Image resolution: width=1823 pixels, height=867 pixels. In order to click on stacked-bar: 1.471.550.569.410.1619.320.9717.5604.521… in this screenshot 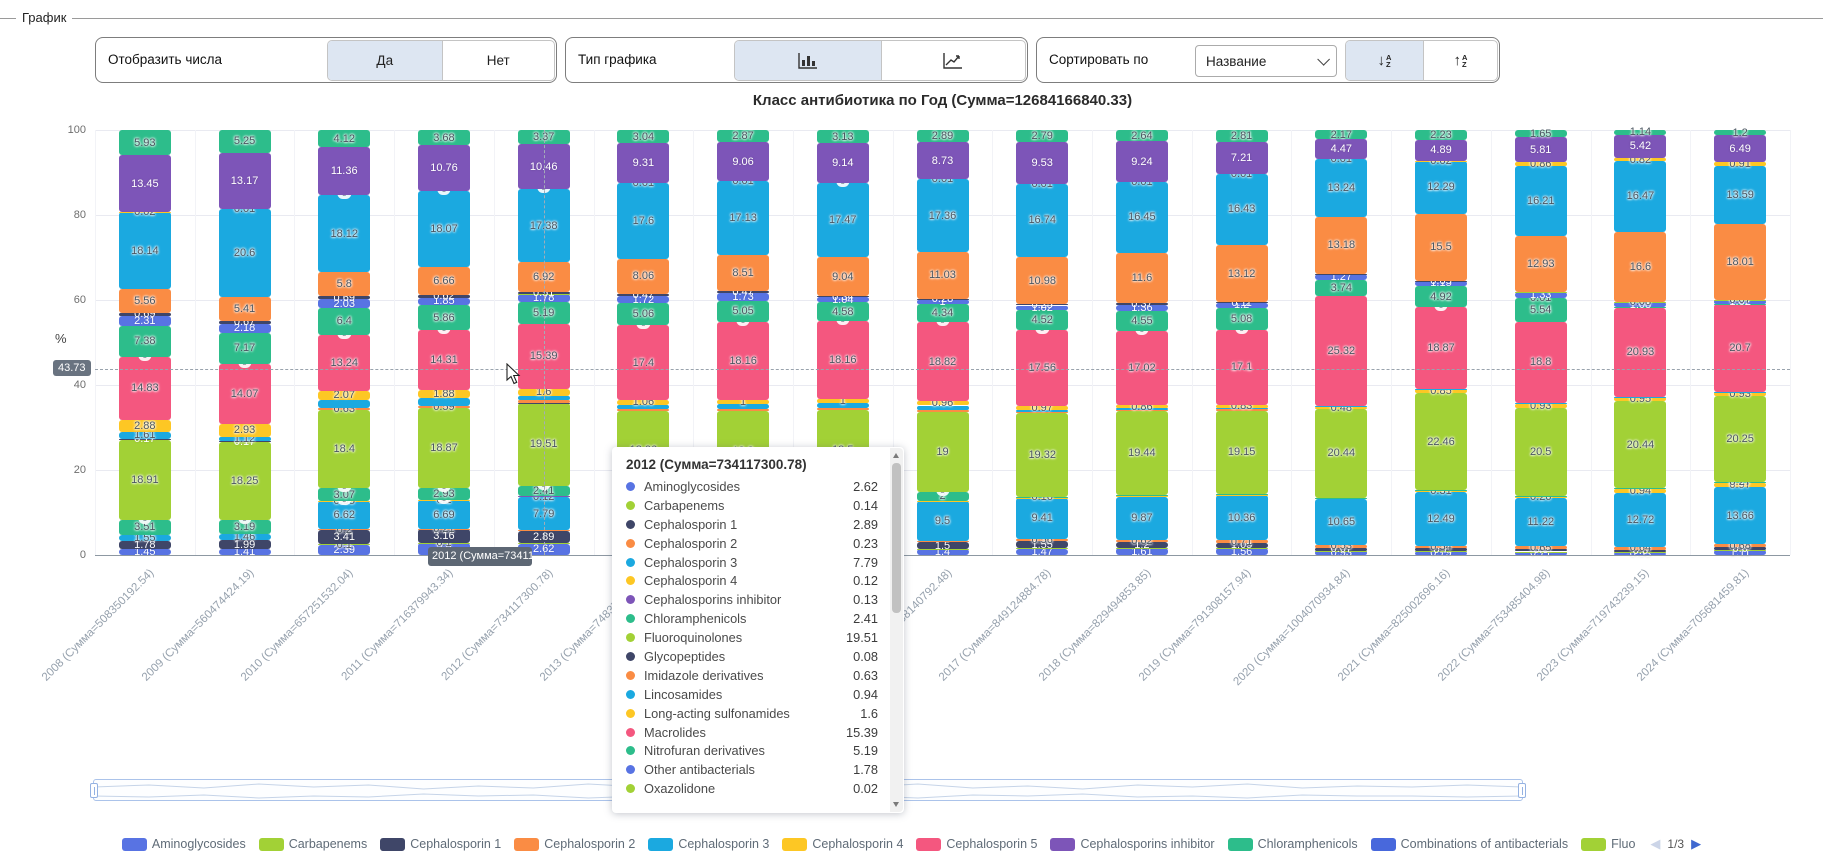, I will do `click(1042, 344)`.